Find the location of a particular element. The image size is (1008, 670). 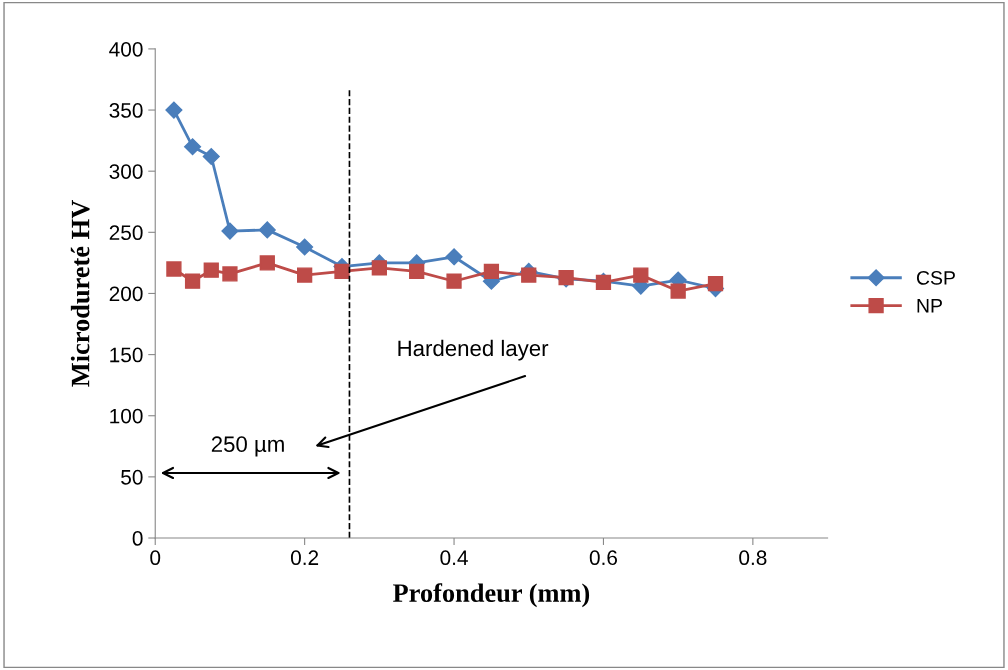

y-tick-label: 350 is located at coordinates (126, 110).